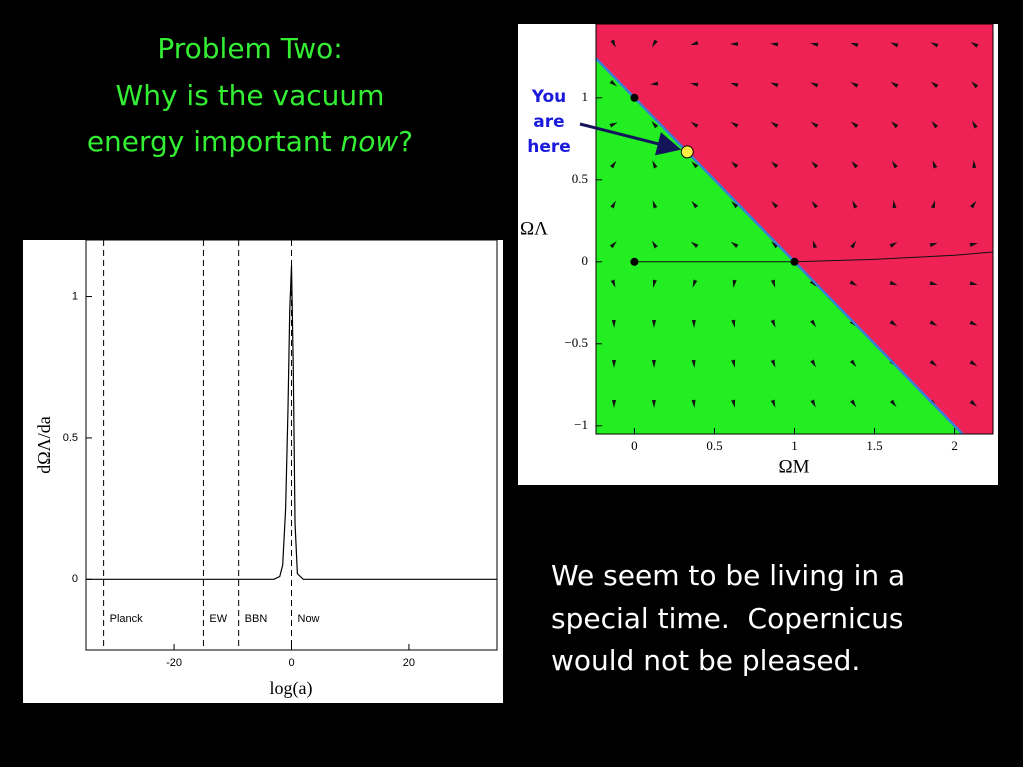 The height and width of the screenshot is (767, 1023). Describe the element at coordinates (727, 618) in the screenshot. I see `body-line: special time. Copernicus` at that location.